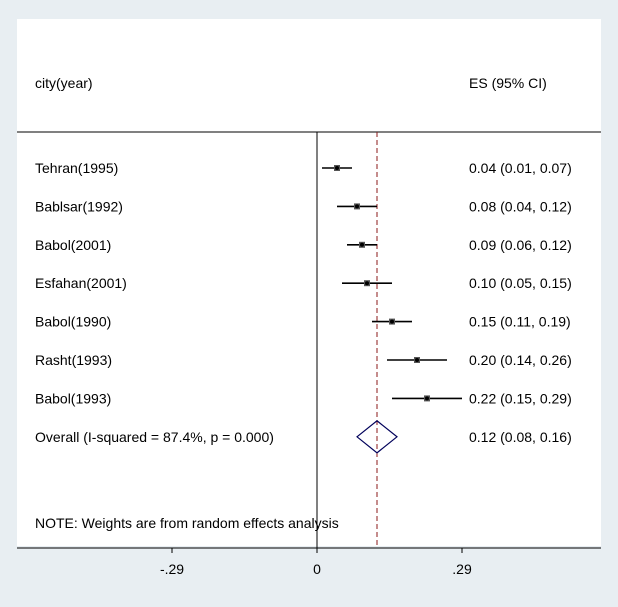  What do you see at coordinates (520, 283) in the screenshot?
I see `effect-size-label: 0.10 (0.05, 0.15)` at bounding box center [520, 283].